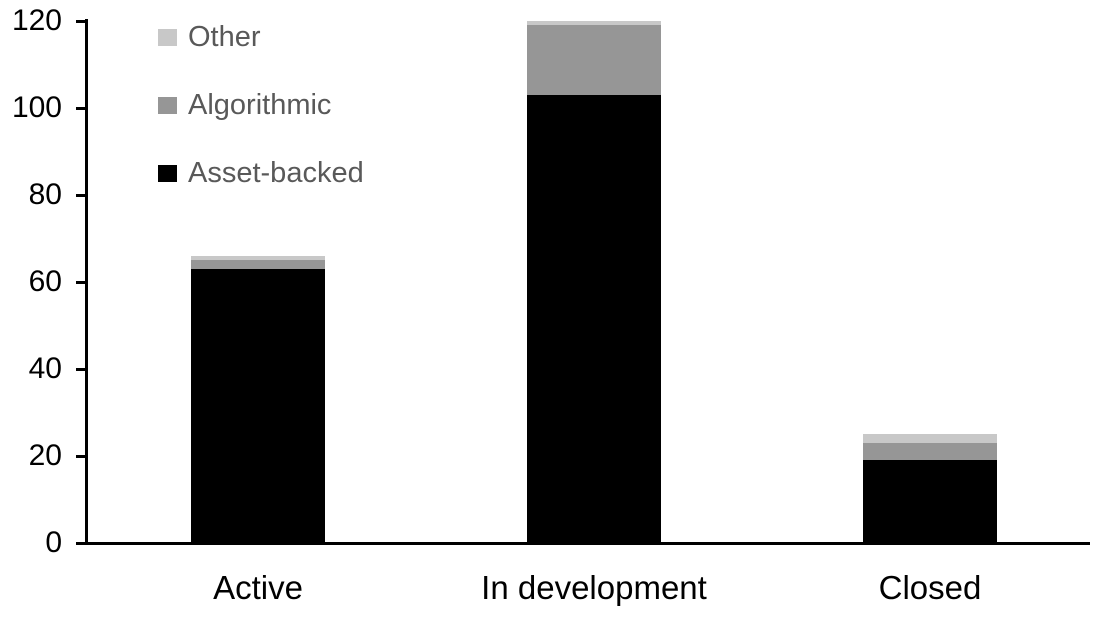 The height and width of the screenshot is (618, 1102). What do you see at coordinates (276, 173) in the screenshot?
I see `legend-label: Asset-backed` at bounding box center [276, 173].